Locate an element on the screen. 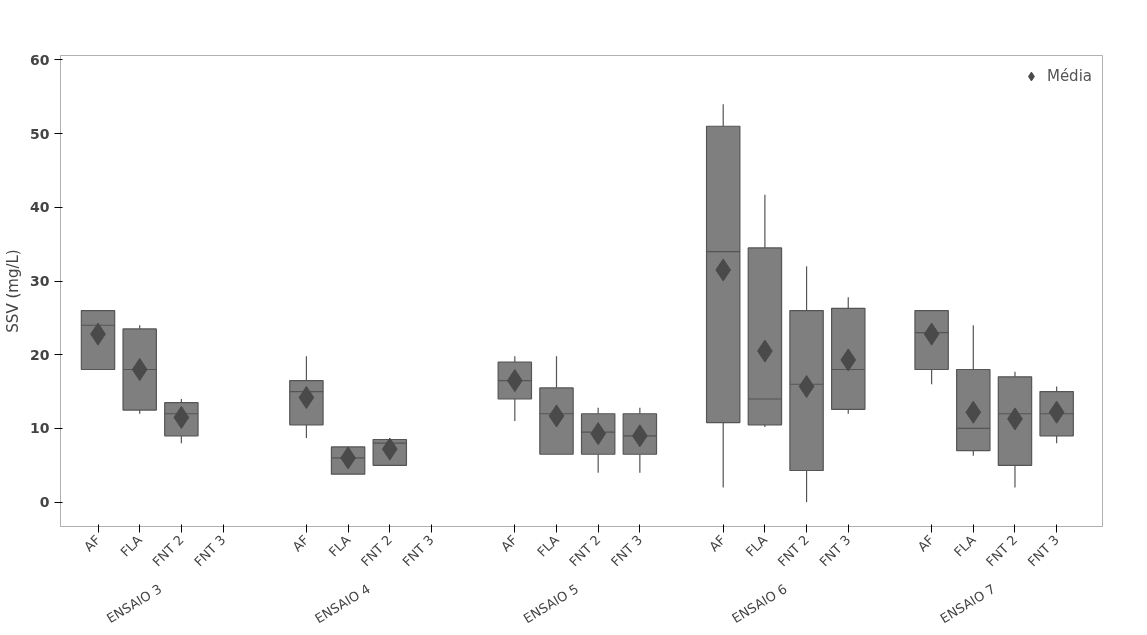  y-tick-label: 50 is located at coordinates (40, 133).